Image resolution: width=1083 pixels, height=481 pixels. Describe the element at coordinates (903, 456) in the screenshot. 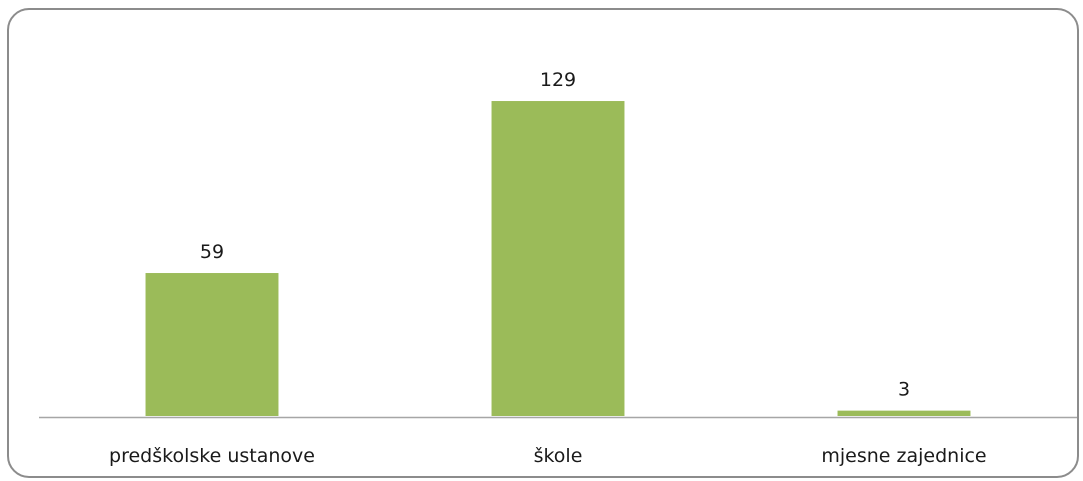

I see `category-label-2: mjesne zajednice` at that location.